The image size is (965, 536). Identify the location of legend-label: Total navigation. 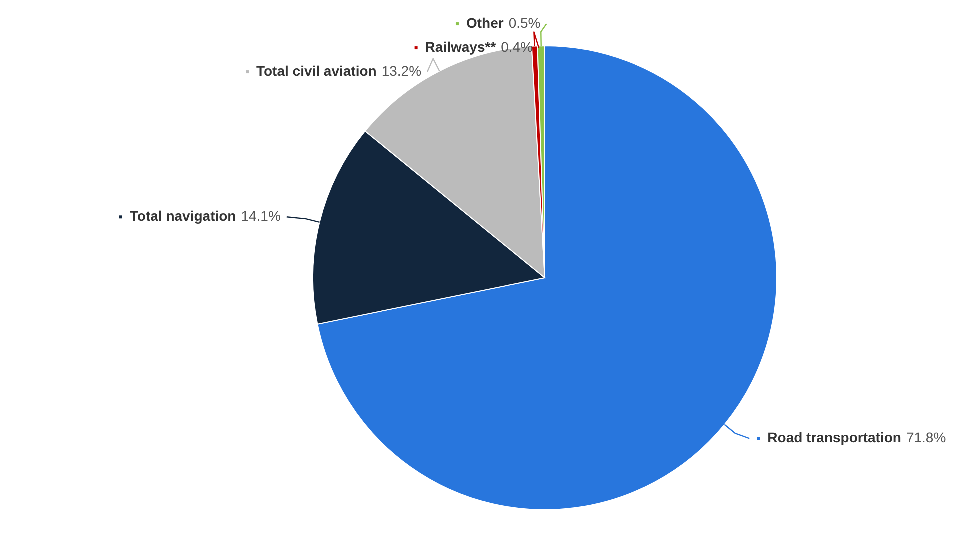
(183, 216).